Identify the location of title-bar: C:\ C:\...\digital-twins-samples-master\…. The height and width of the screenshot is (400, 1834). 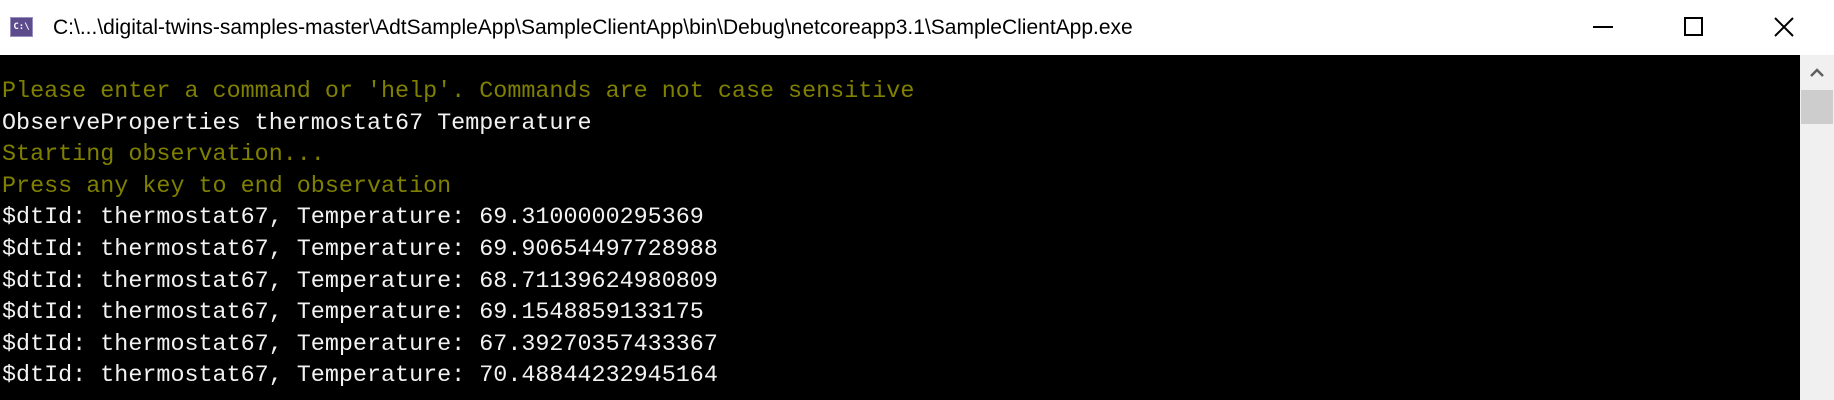
(917, 27).